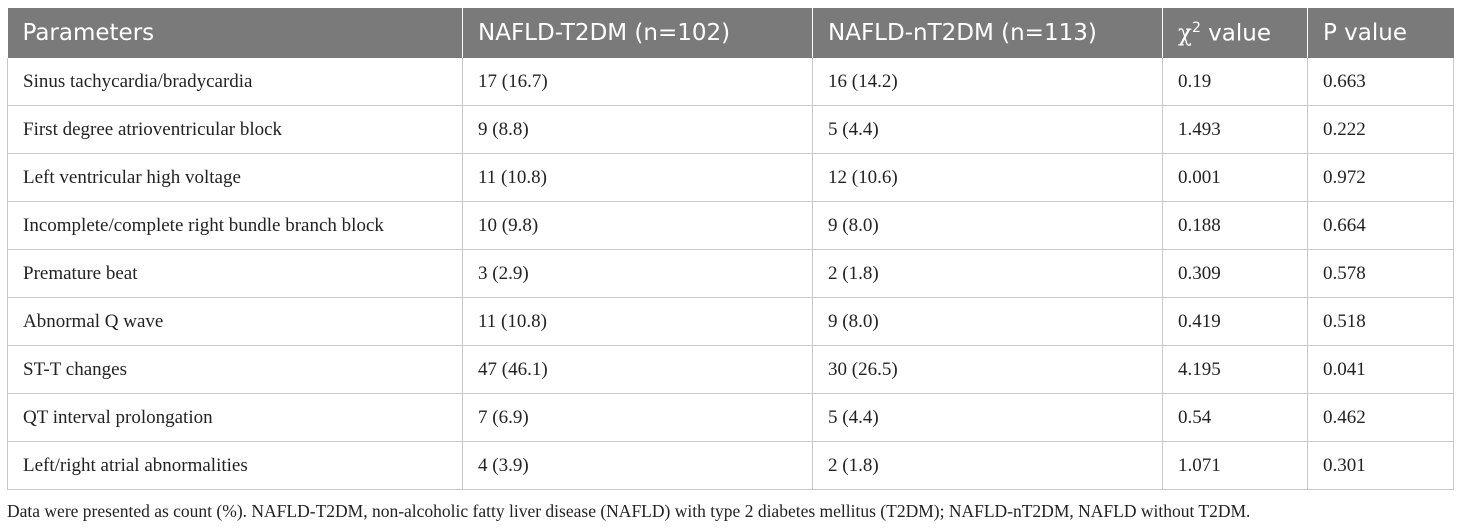 The width and height of the screenshot is (1460, 531). I want to click on cell-p-value: 0.462, so click(1380, 417).